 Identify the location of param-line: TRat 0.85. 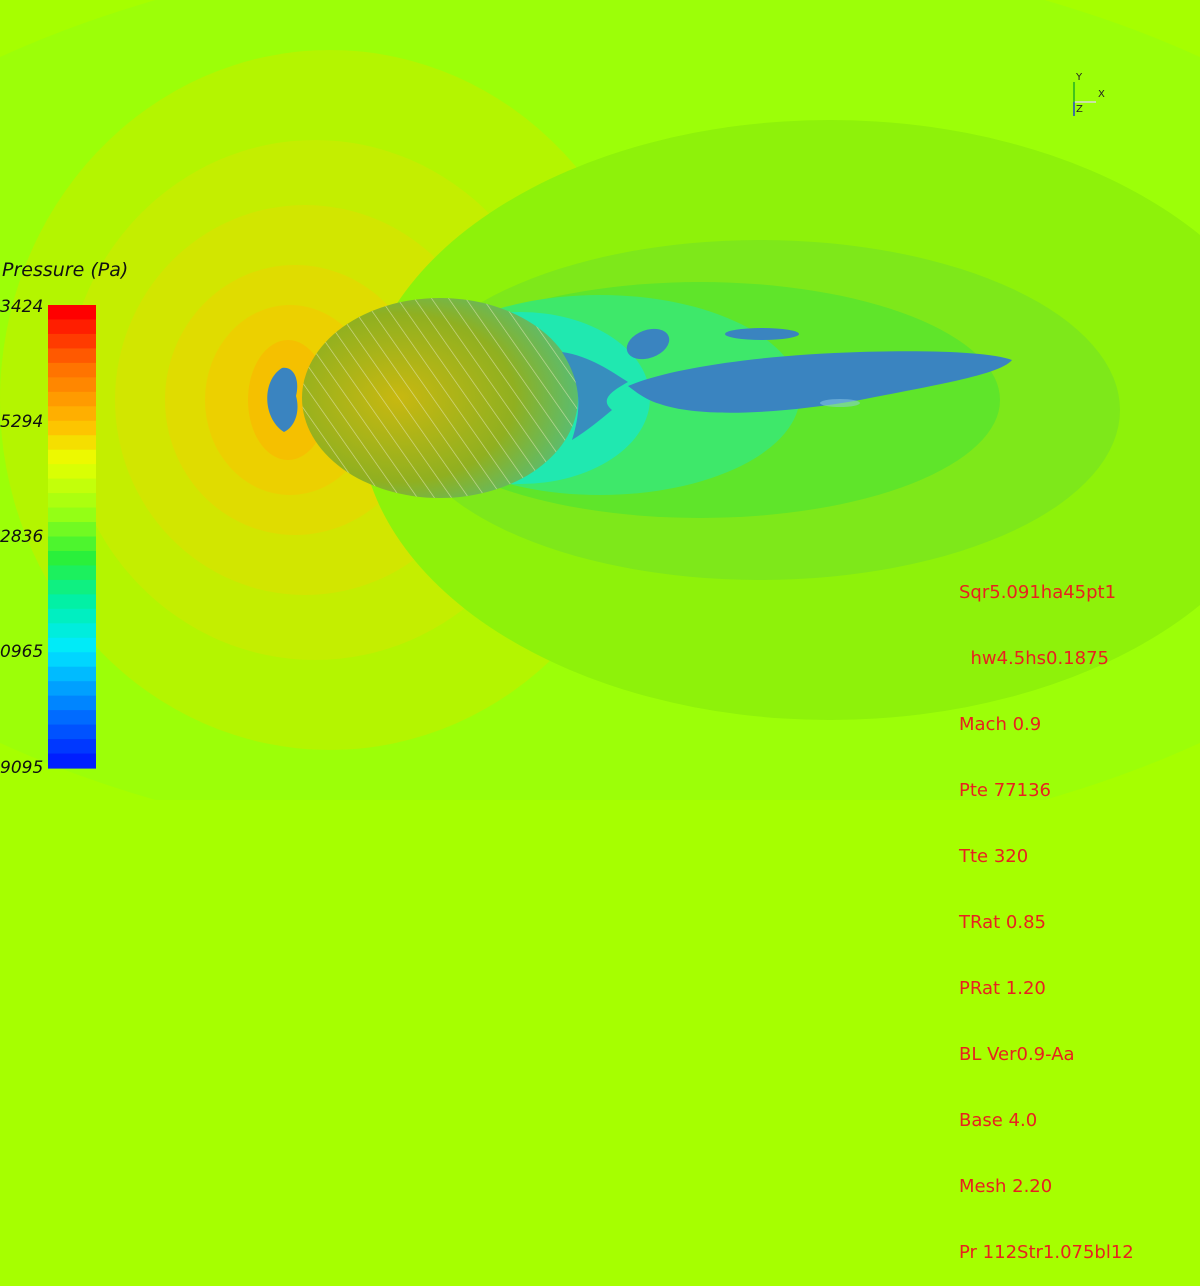
(1002, 922).